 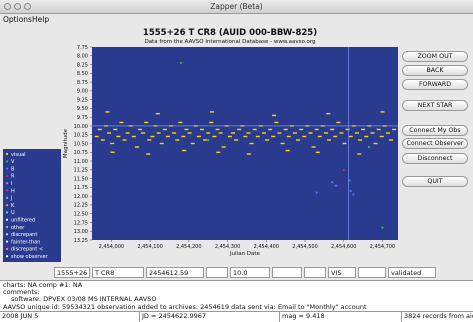 What do you see at coordinates (81, 188) in the screenshot?
I see `y-tick-label: 11.75` at bounding box center [81, 188].